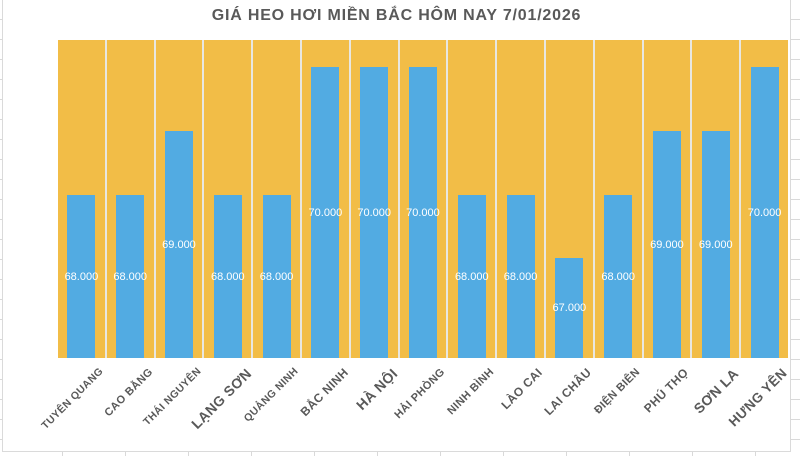 This screenshot has width=800, height=456. Describe the element at coordinates (73, 398) in the screenshot. I see `axis-category-label: TUYÊN QUANG` at that location.